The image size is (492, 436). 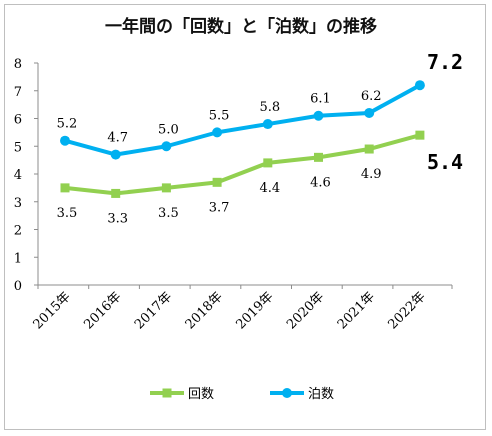 What do you see at coordinates (241, 27) in the screenshot?
I see `chart-title: 一年間の「回数」と「泊数」の推移` at bounding box center [241, 27].